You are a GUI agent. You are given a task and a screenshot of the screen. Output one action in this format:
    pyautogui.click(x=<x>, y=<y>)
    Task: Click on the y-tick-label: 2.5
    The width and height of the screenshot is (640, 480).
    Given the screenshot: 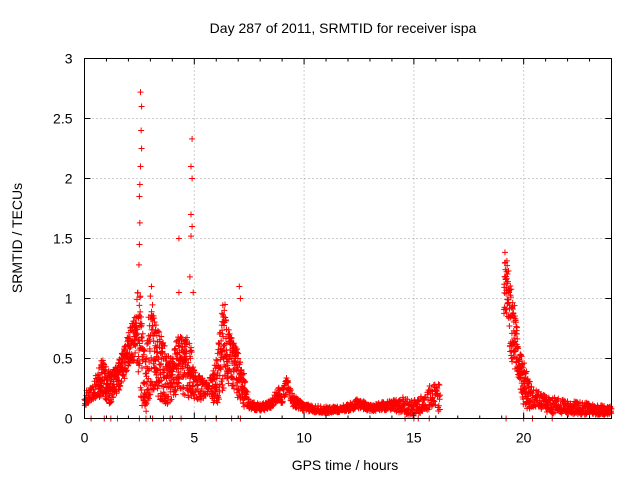 What is the action you would take?
    pyautogui.click(x=63, y=119)
    